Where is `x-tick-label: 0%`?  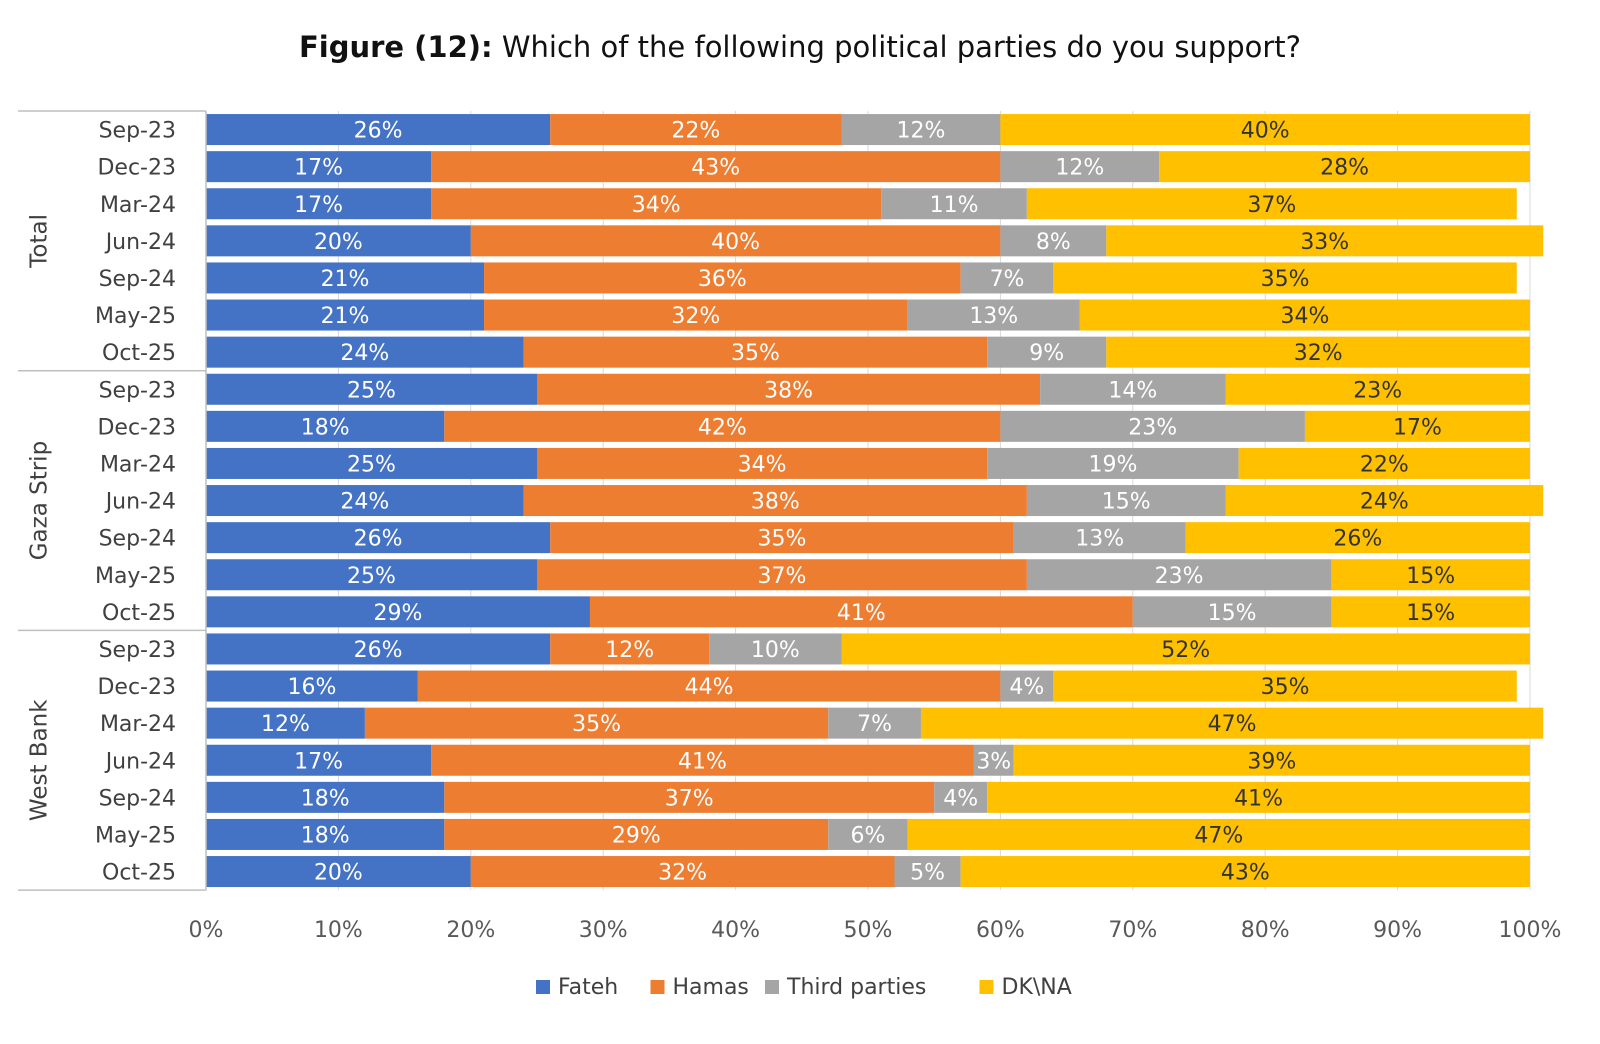 x-tick-label: 0% is located at coordinates (206, 930).